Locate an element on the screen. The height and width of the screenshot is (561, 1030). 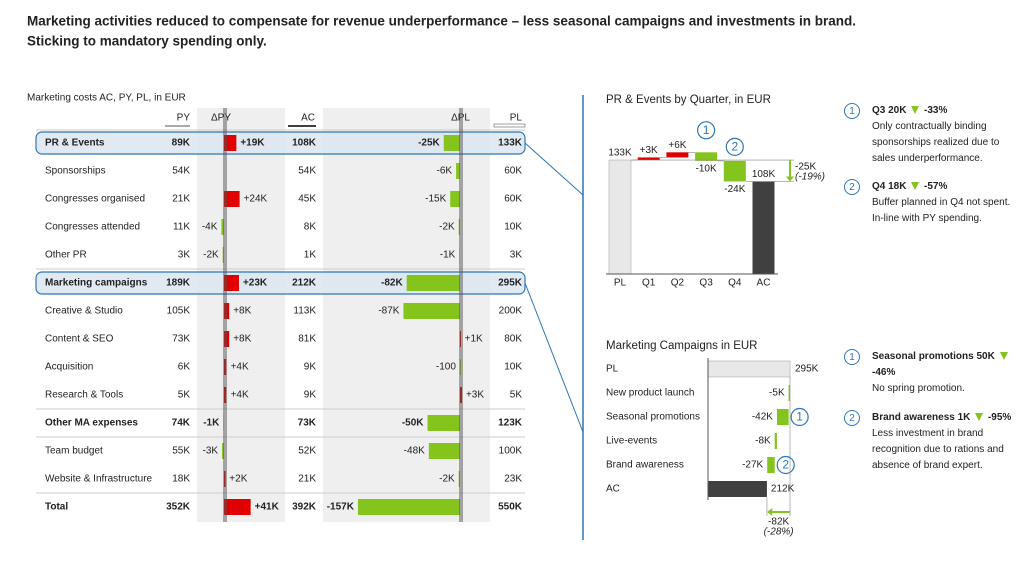
row-name: Website & Infrastructure is located at coordinates (99, 479).